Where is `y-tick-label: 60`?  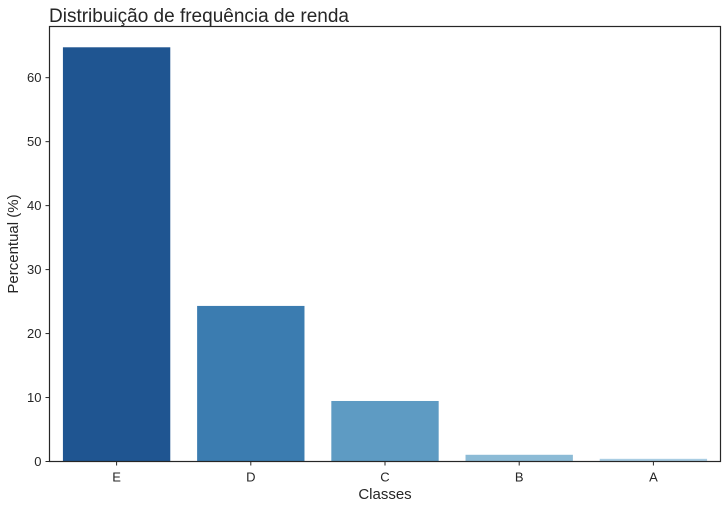
y-tick-label: 60 is located at coordinates (34, 77).